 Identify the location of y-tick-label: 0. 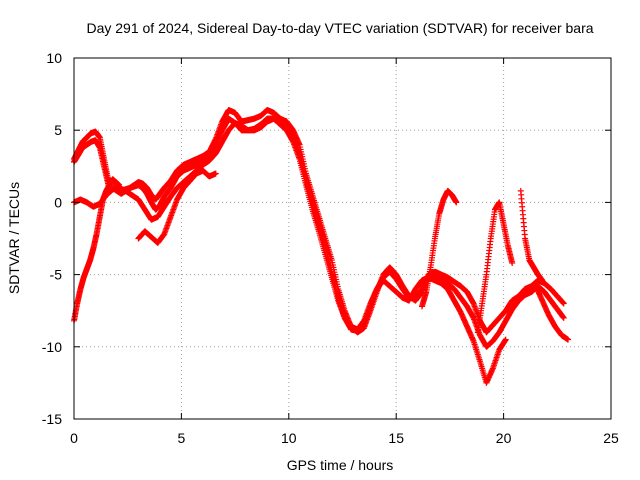
(58, 202).